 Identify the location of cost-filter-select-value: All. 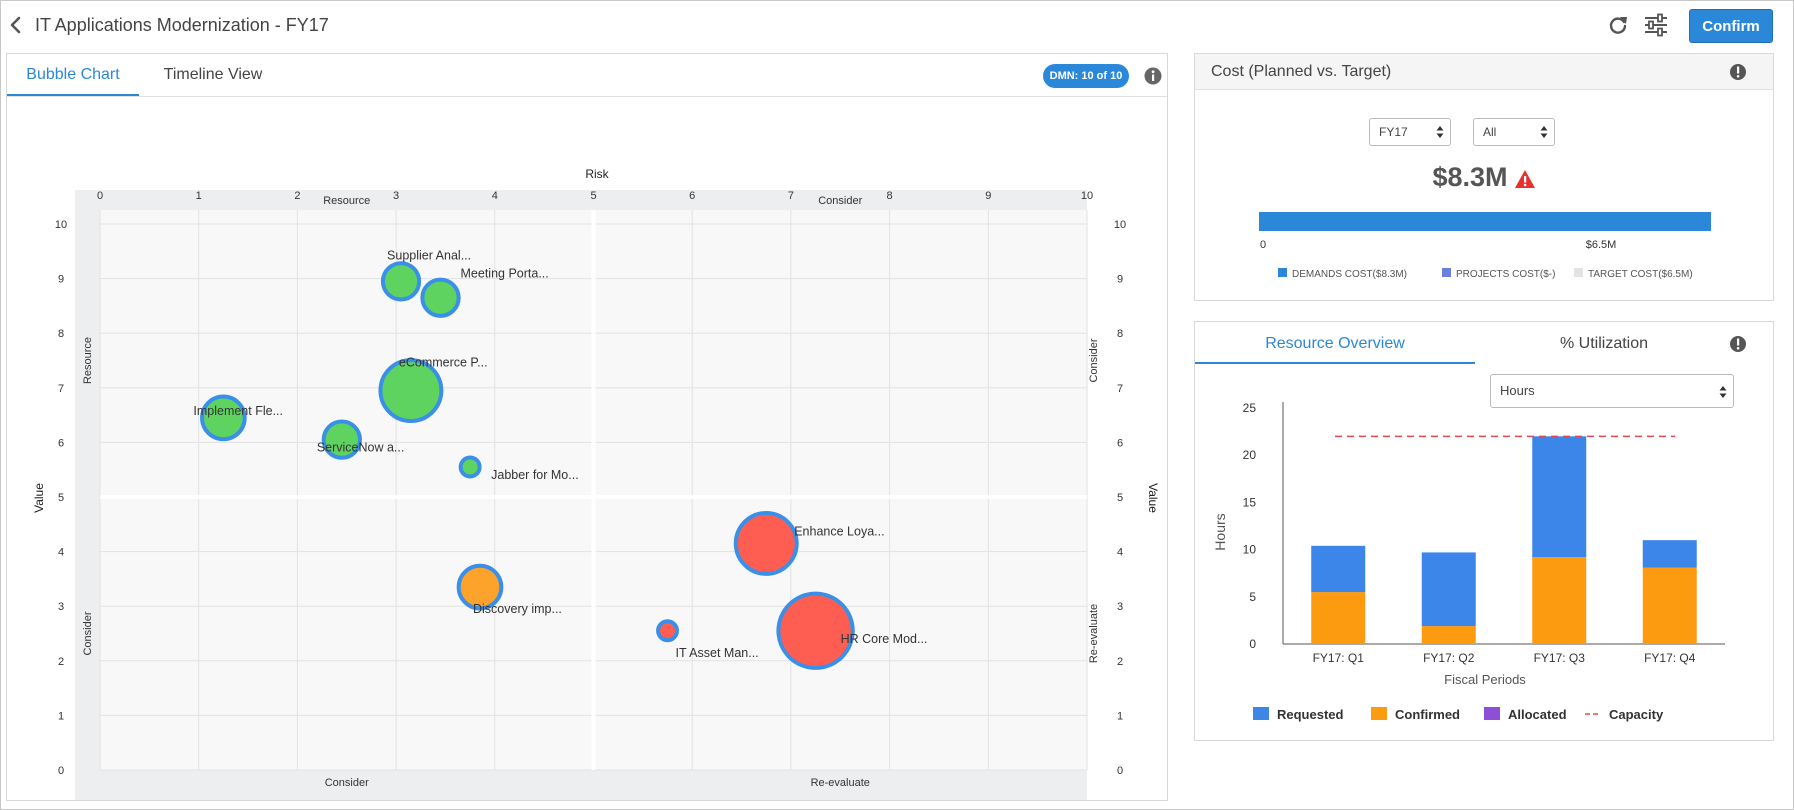
(1490, 132).